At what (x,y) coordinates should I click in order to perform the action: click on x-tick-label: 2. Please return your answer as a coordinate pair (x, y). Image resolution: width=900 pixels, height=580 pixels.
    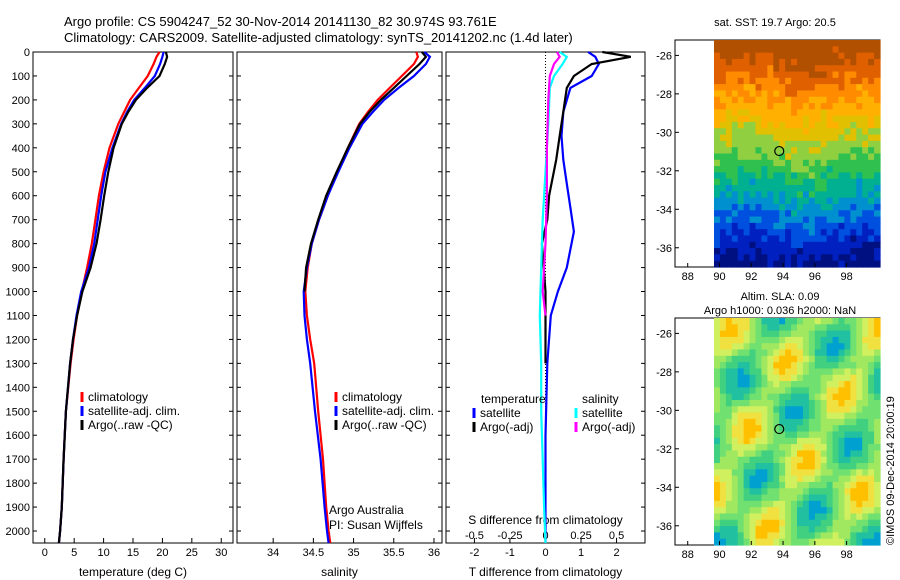
    Looking at the image, I should click on (617, 553).